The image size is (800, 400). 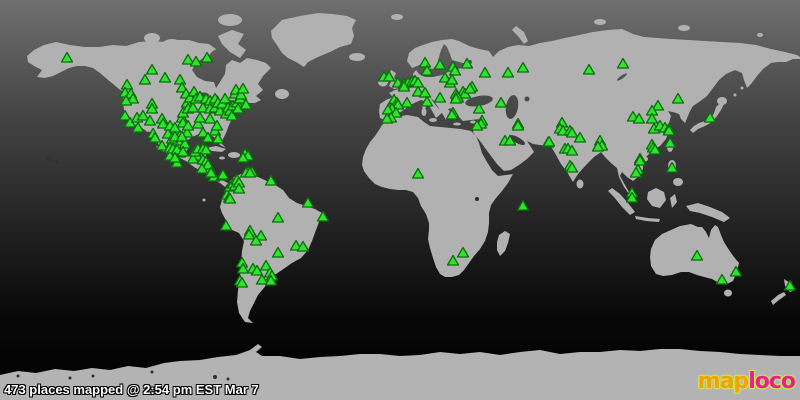 What do you see at coordinates (437, 196) in the screenshot?
I see `landmass-africa` at bounding box center [437, 196].